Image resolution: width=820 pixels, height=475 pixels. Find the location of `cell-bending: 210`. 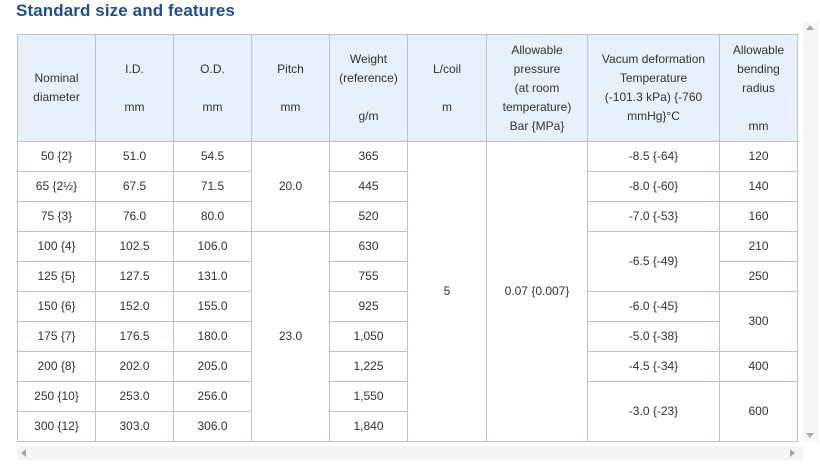

cell-bending: 210 is located at coordinates (758, 246).